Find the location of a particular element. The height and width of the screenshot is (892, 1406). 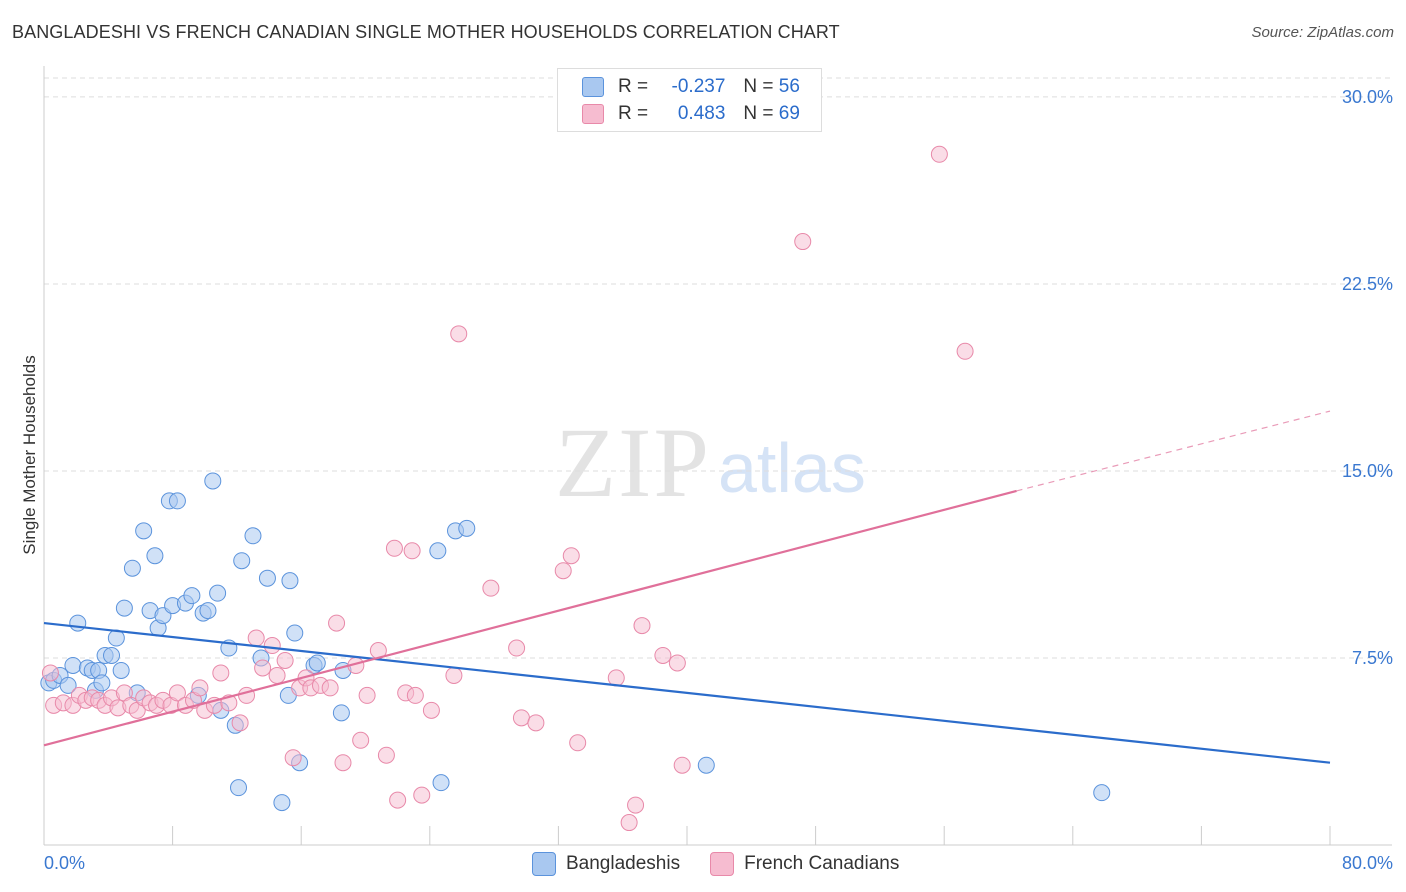

legend-swatch-bangladeshi is located at coordinates (593, 87).